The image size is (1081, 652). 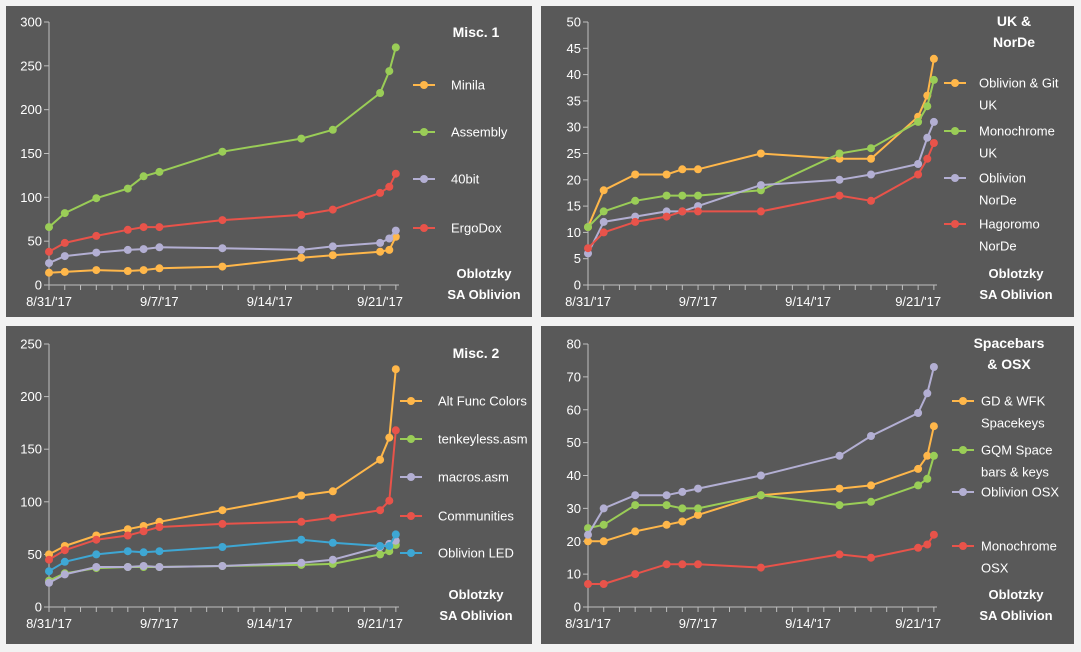 I want to click on y-tick-label: 25, so click(x=574, y=153).